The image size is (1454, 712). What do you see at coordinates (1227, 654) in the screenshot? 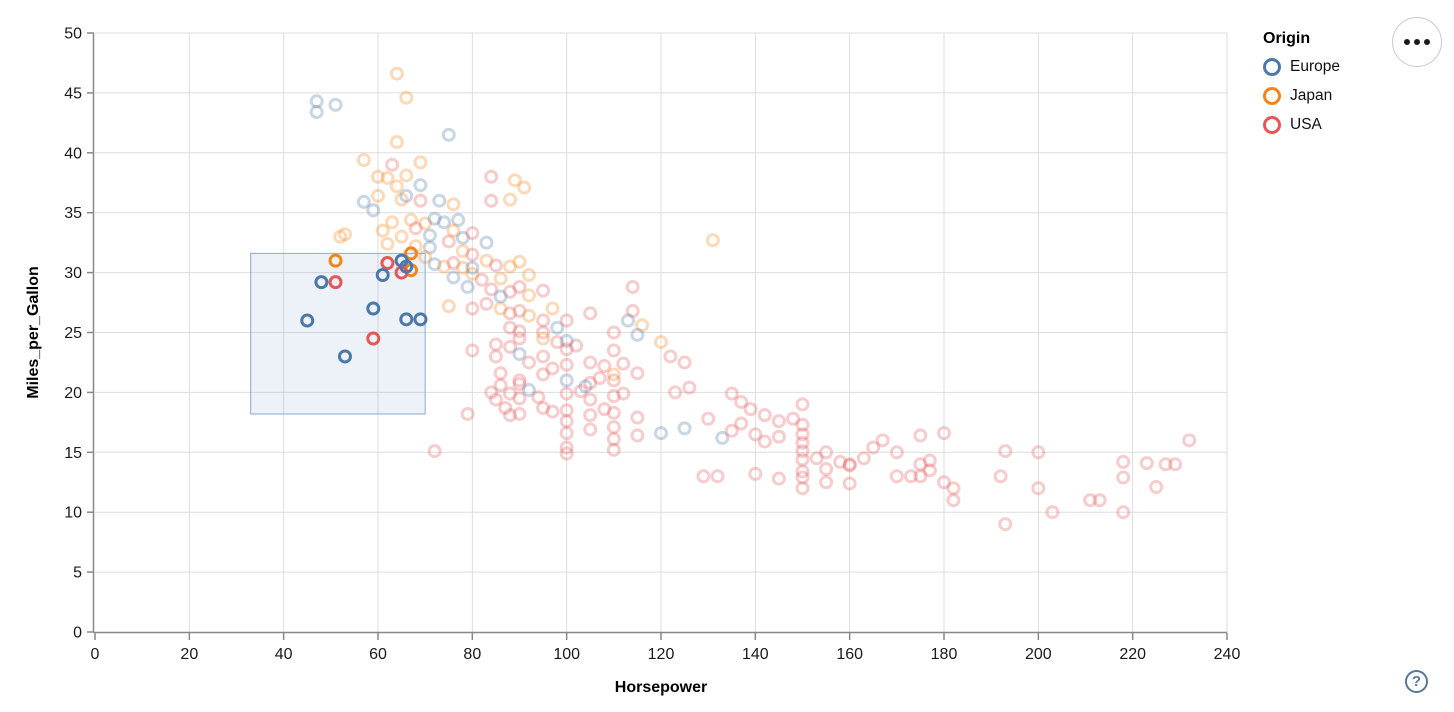
I see `x-tick-label: 240` at bounding box center [1227, 654].